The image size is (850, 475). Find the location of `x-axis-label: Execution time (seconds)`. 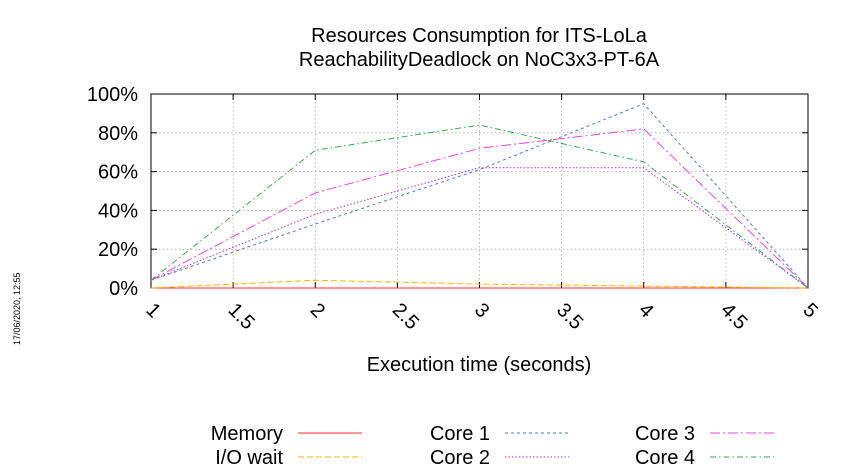

x-axis-label: Execution time (seconds) is located at coordinates (479, 365).